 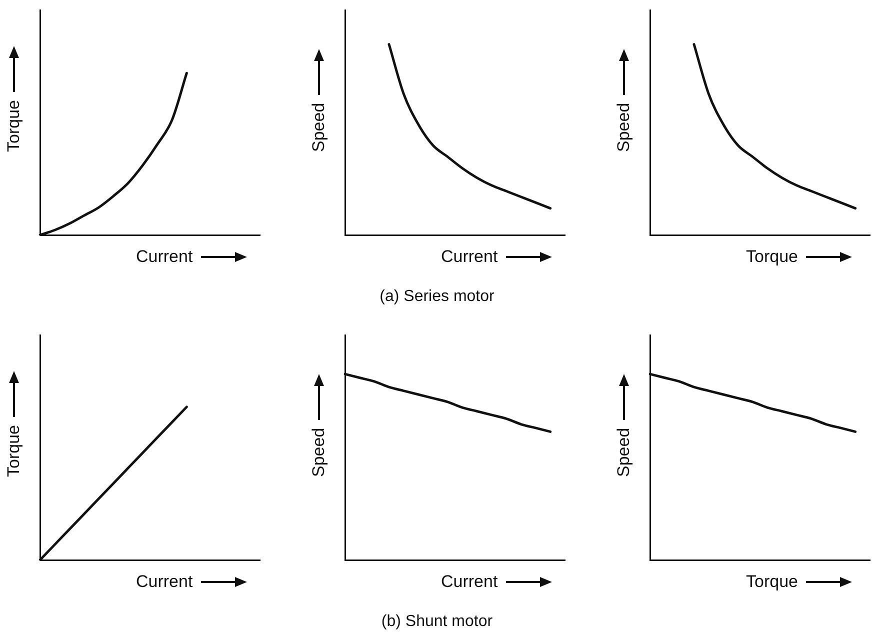 I want to click on text: (b) Shunt motor, so click(x=437, y=622).